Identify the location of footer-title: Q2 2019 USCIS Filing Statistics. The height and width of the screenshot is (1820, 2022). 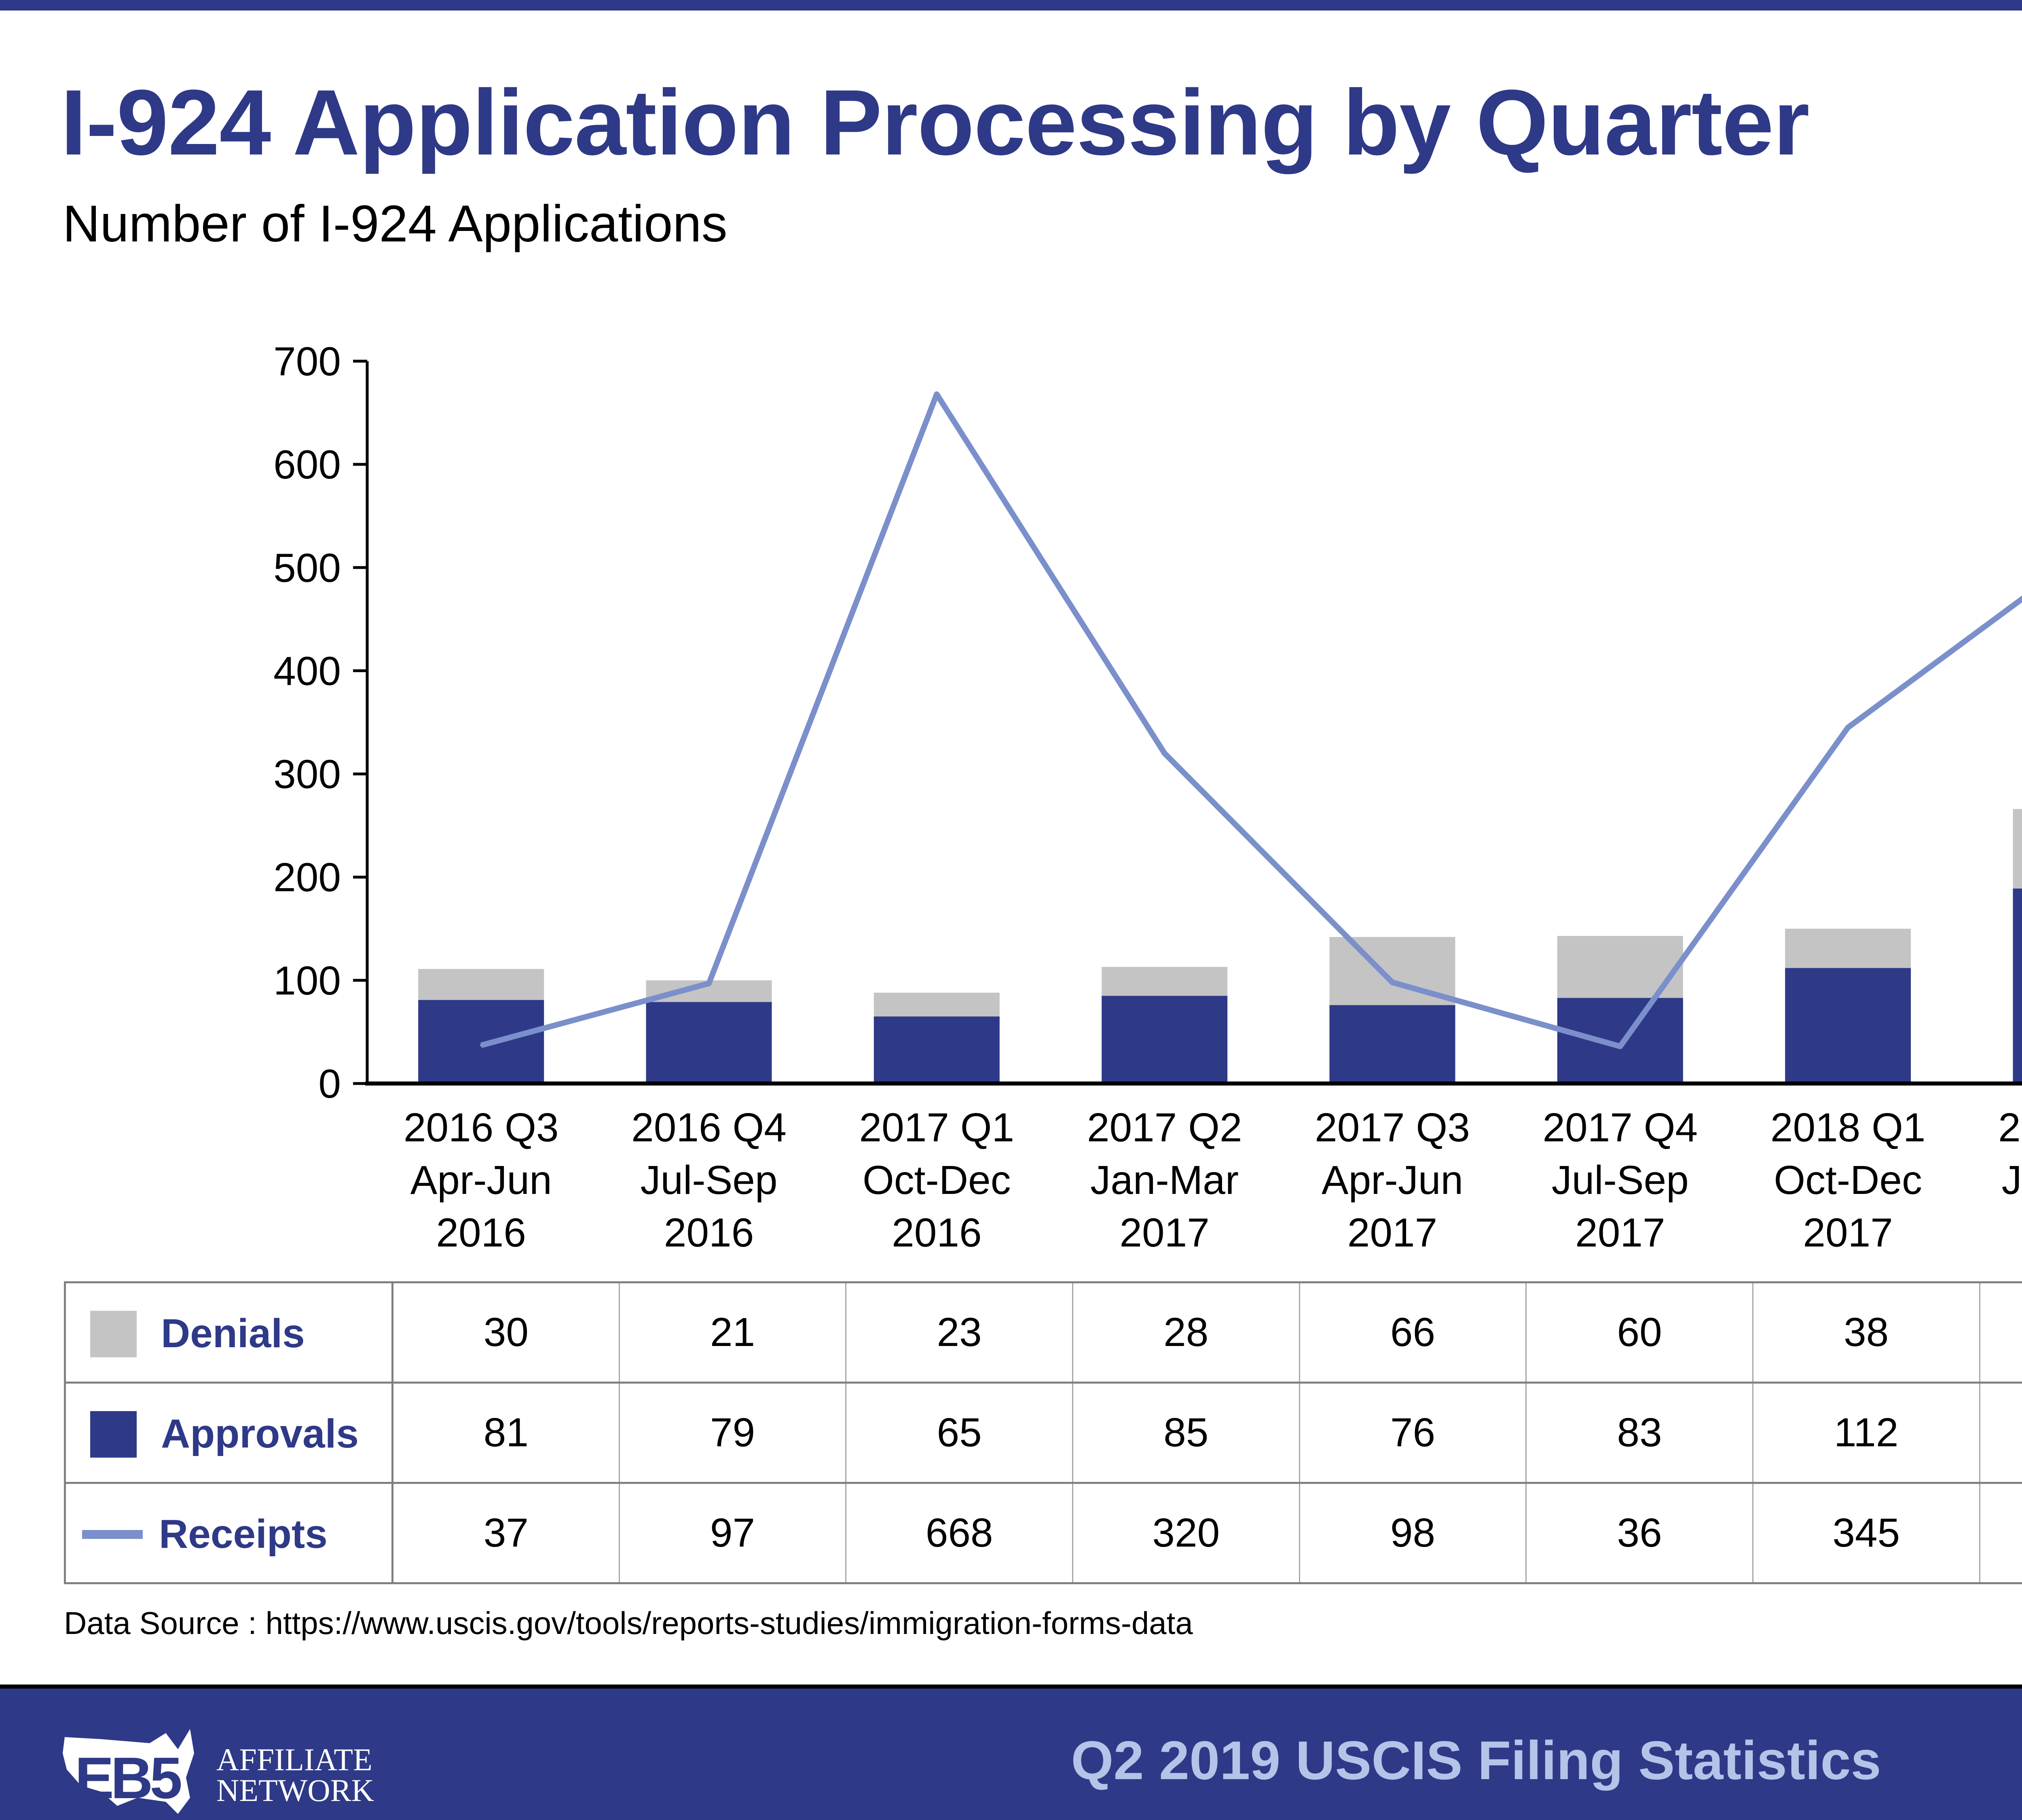
(1476, 1760).